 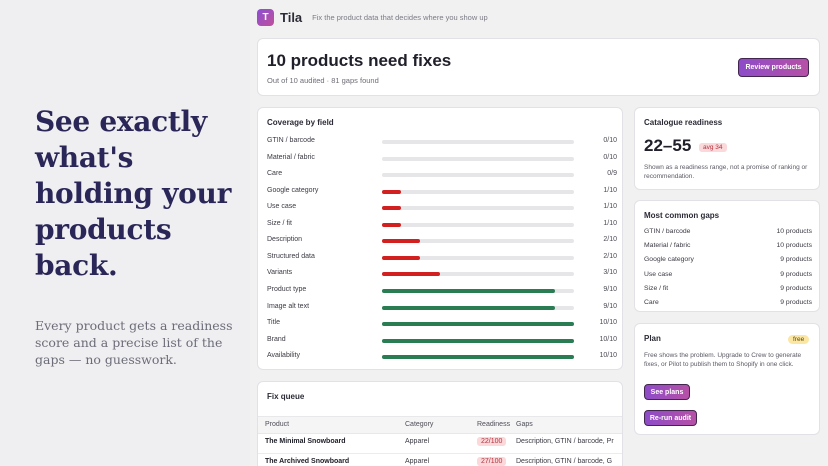 What do you see at coordinates (683, 122) in the screenshot?
I see `readiness-title: Catalogue readiness` at bounding box center [683, 122].